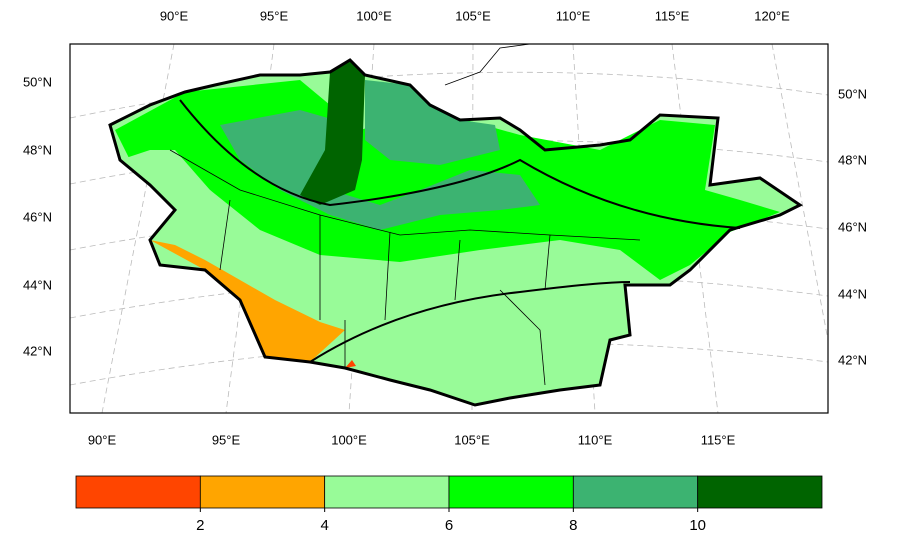 The height and width of the screenshot is (544, 899). I want to click on colorbar-label: 6, so click(449, 525).